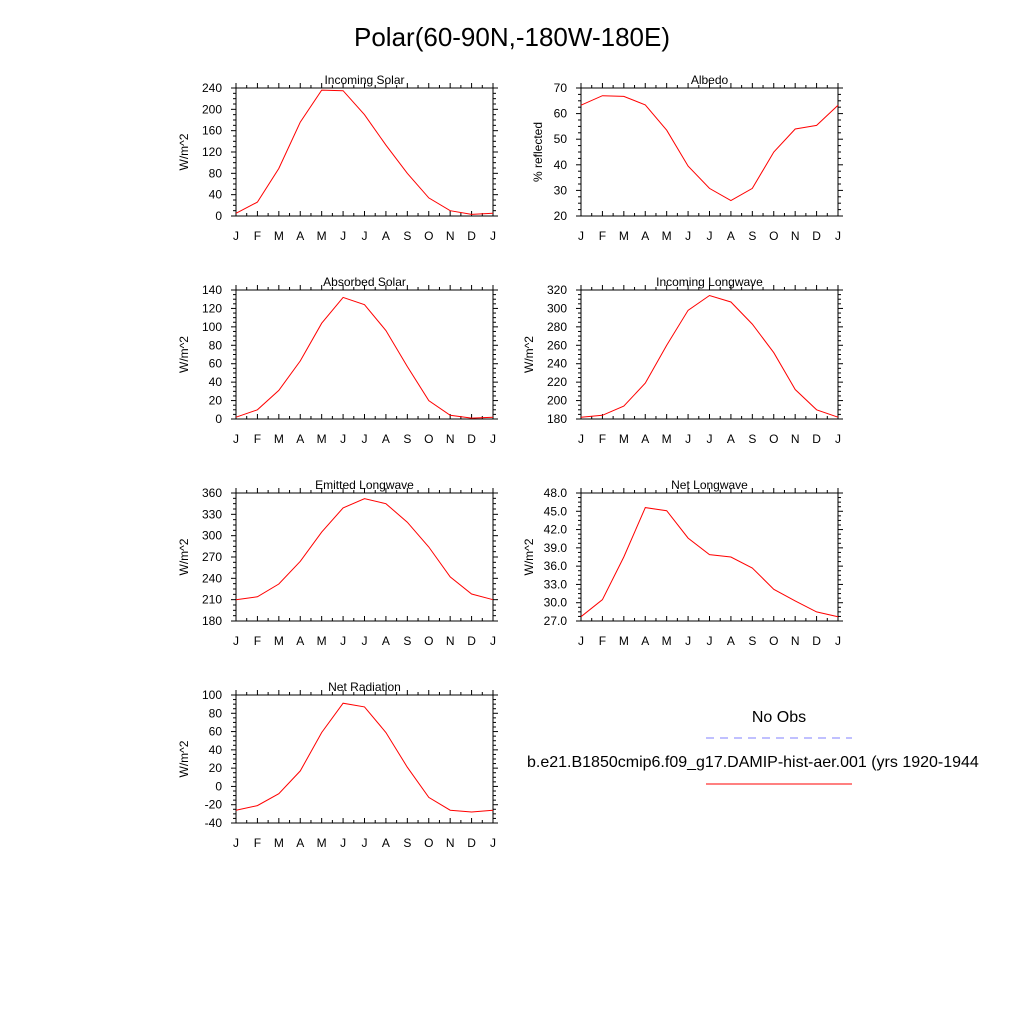 This screenshot has height=1024, width=1024. I want to click on y-tick-label: 40, so click(216, 195).